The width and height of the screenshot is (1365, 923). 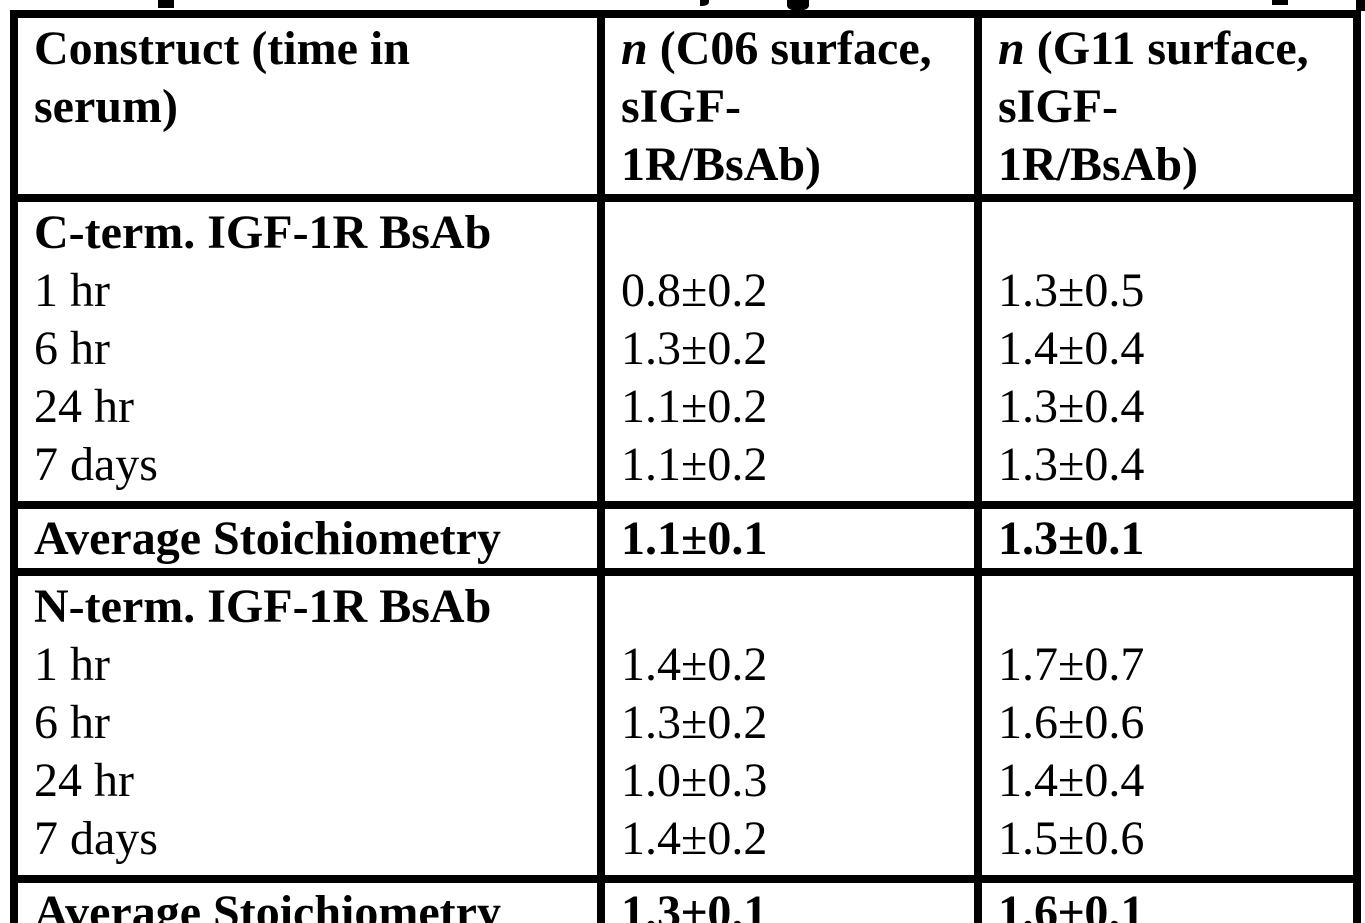 What do you see at coordinates (1166, 48) in the screenshot?
I see `header-text: (G11 surface,` at bounding box center [1166, 48].